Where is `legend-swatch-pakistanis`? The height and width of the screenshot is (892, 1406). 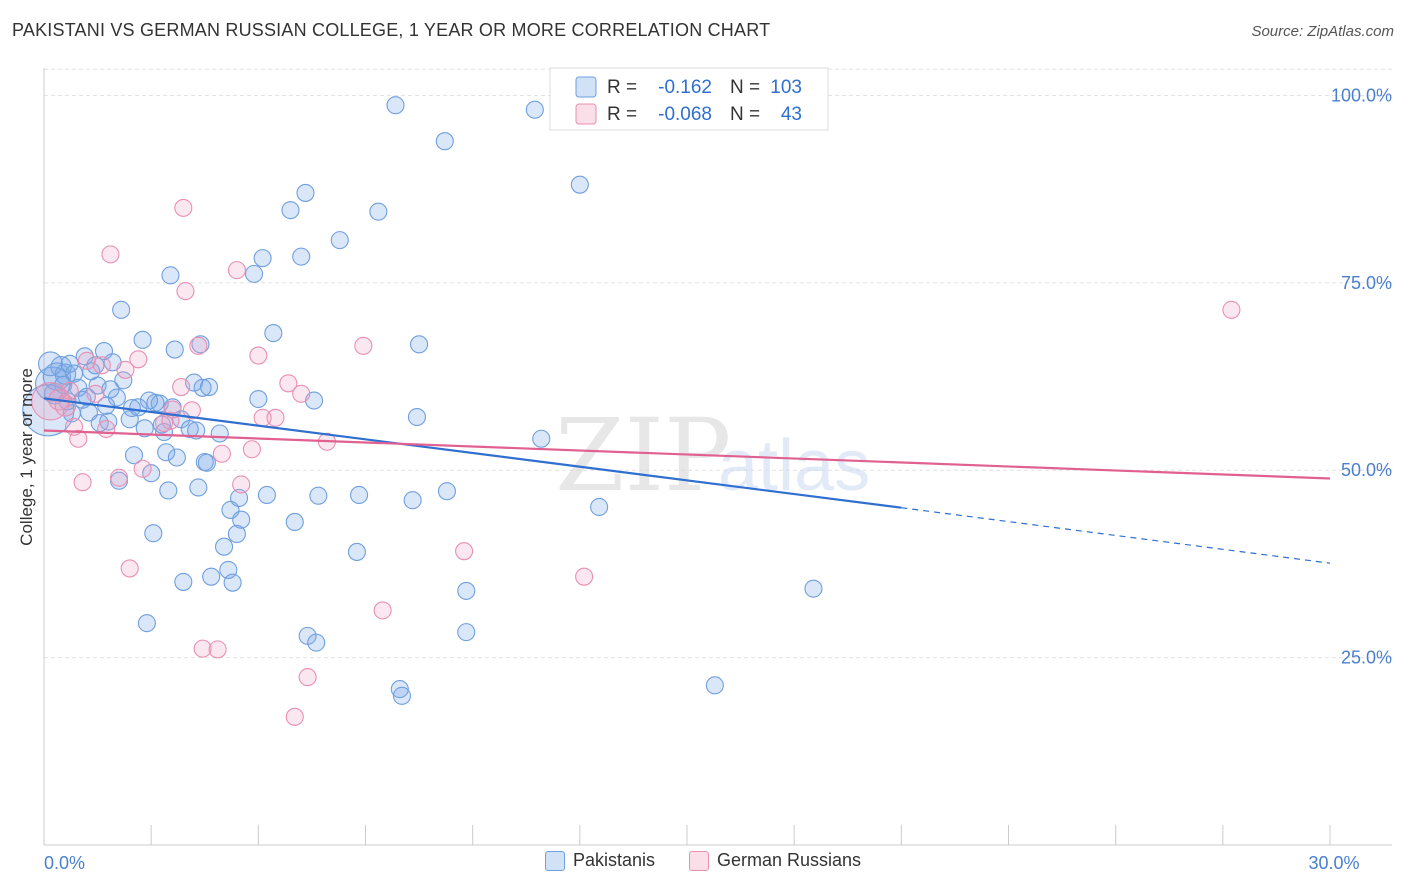
legend-swatch-pakistanis is located at coordinates (586, 87).